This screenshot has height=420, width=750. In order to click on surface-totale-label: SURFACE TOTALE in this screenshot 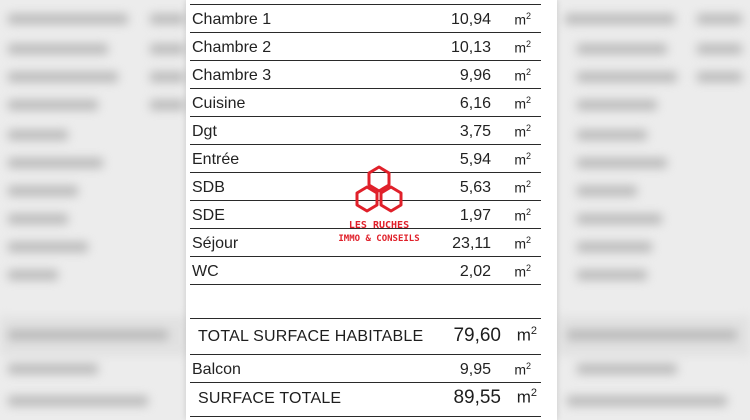, I will do `click(270, 398)`.